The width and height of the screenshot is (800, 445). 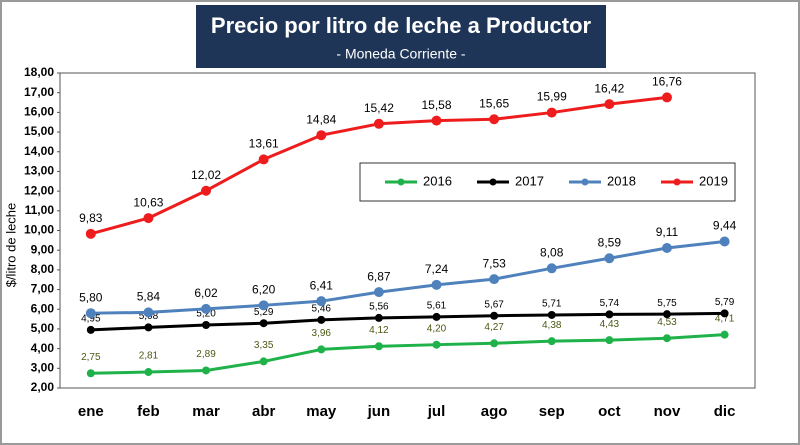 I want to click on data-label: 9,83, so click(x=91, y=218).